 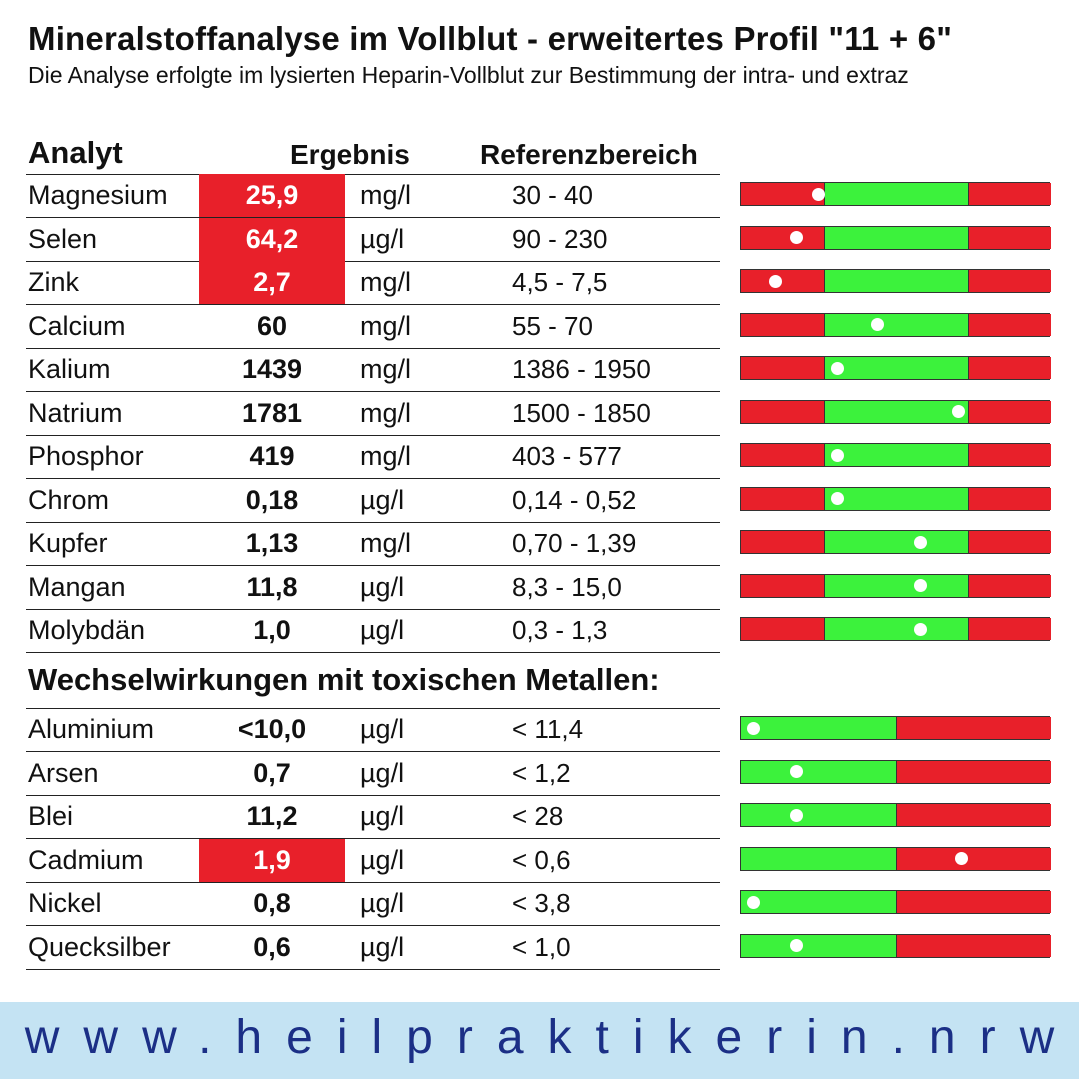 What do you see at coordinates (272, 369) in the screenshot?
I see `result-value: 1439` at bounding box center [272, 369].